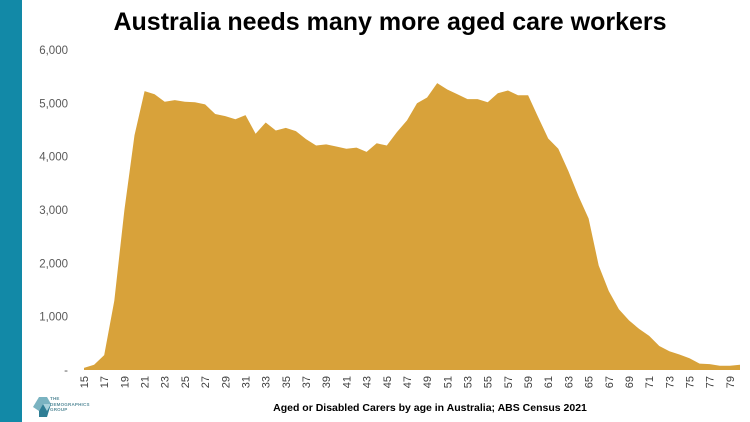 The height and width of the screenshot is (422, 750). What do you see at coordinates (731, 382) in the screenshot?
I see `x-tick-label: 79` at bounding box center [731, 382].